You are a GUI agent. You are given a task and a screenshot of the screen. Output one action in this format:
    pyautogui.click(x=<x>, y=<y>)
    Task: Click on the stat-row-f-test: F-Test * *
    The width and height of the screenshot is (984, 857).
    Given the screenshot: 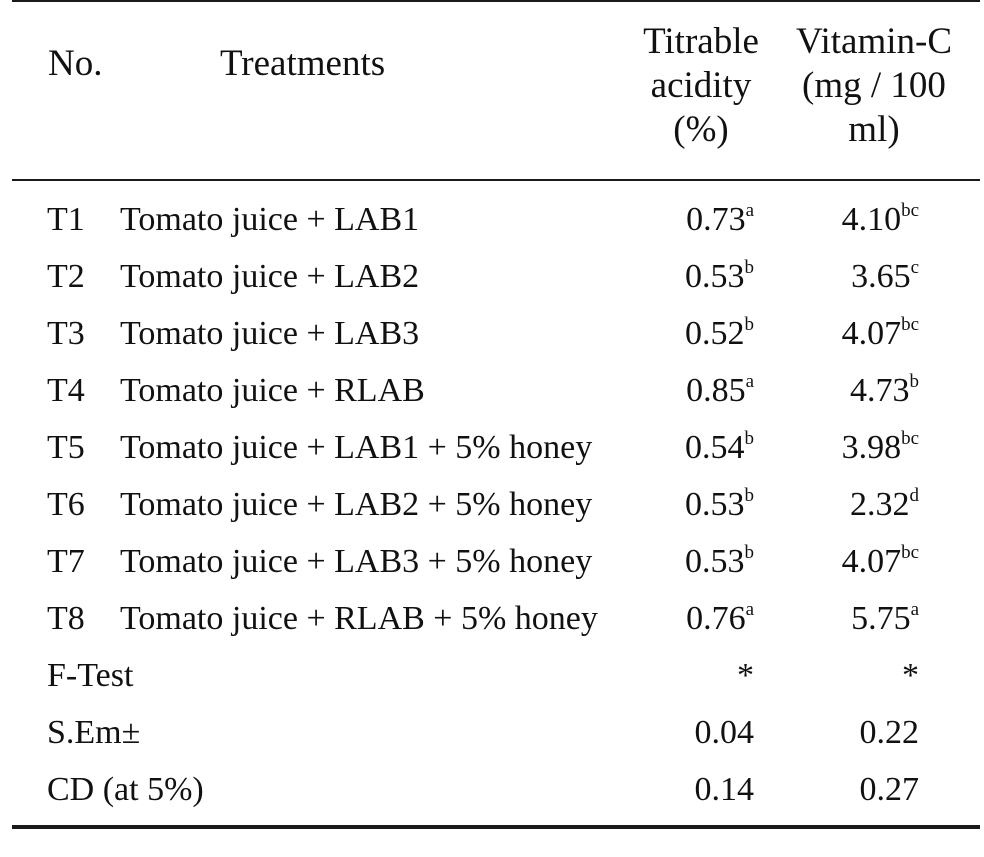 What is the action you would take?
    pyautogui.click(x=492, y=684)
    